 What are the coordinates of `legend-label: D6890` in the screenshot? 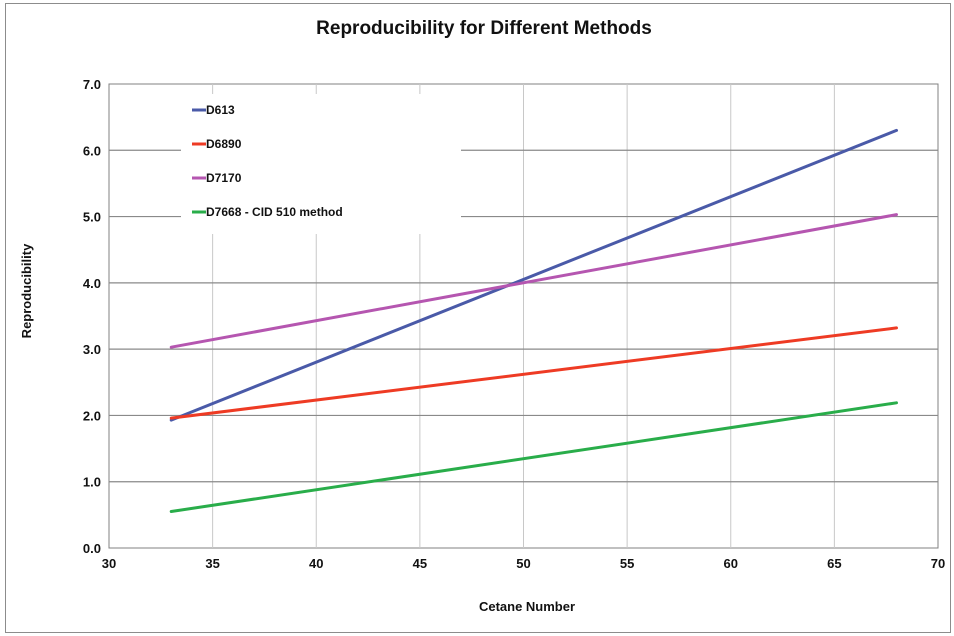 It's located at (224, 144).